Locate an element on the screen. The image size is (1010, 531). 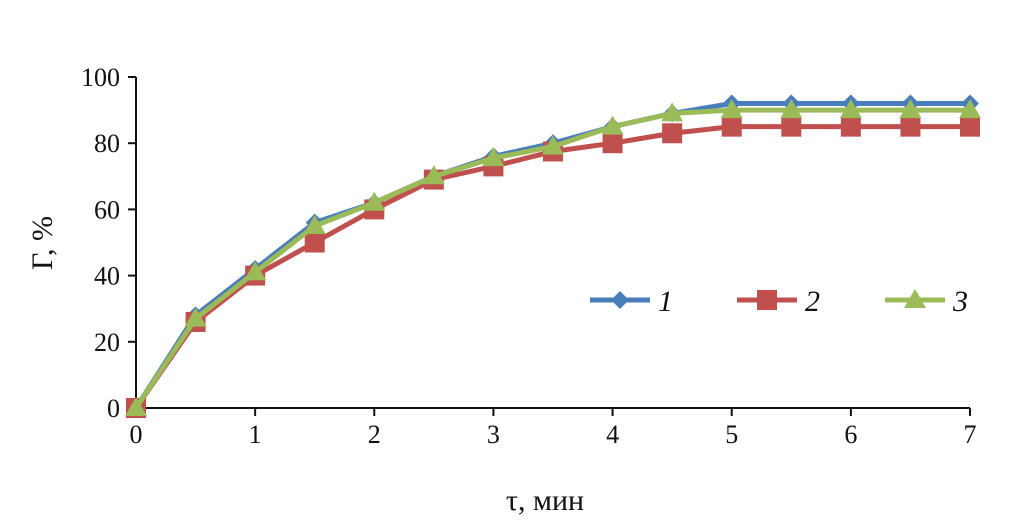
x-tick-label: 7 is located at coordinates (970, 434).